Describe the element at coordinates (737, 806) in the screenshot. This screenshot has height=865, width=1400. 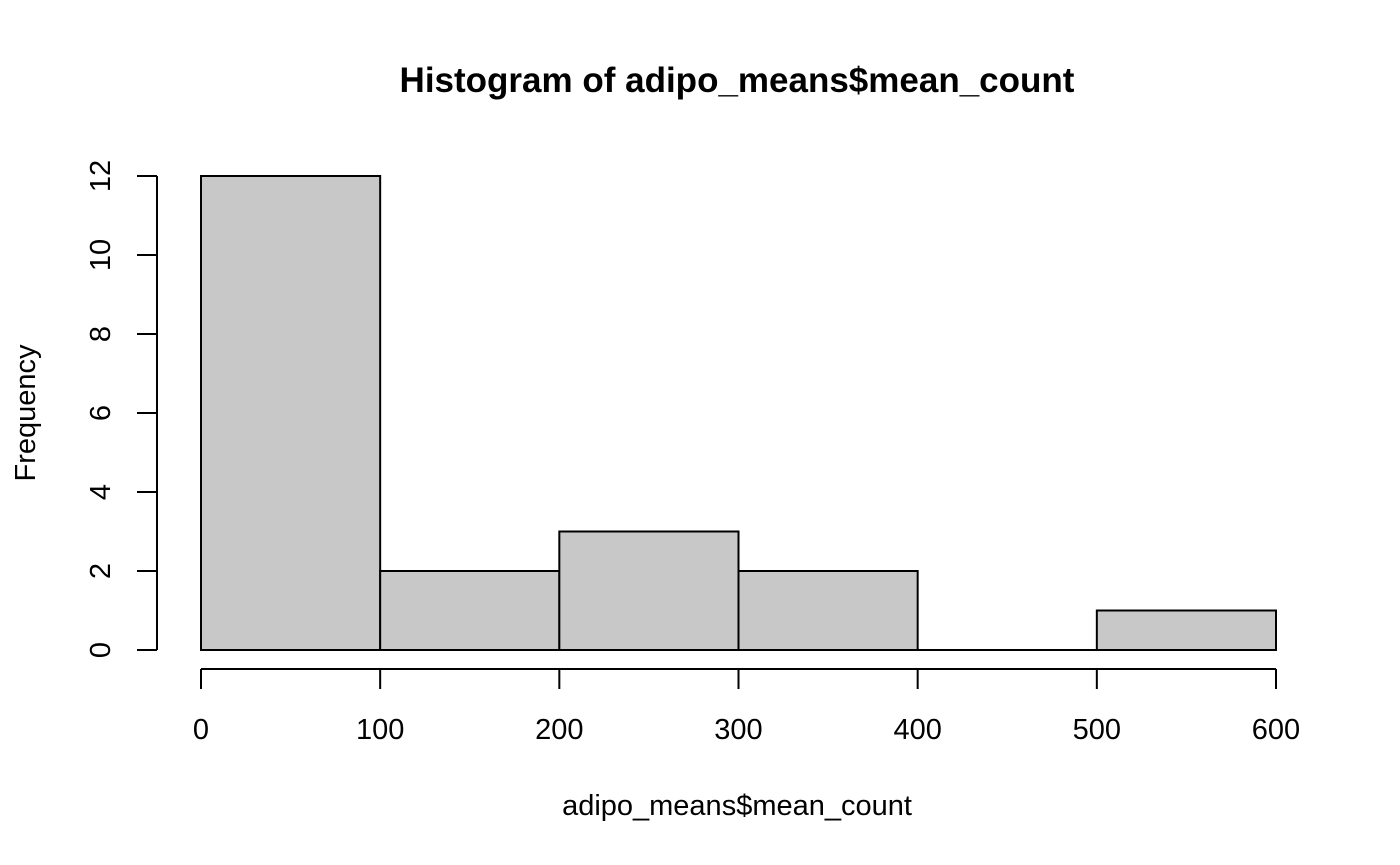
I see `x-axis-label: adipo_means$mean_count` at that location.